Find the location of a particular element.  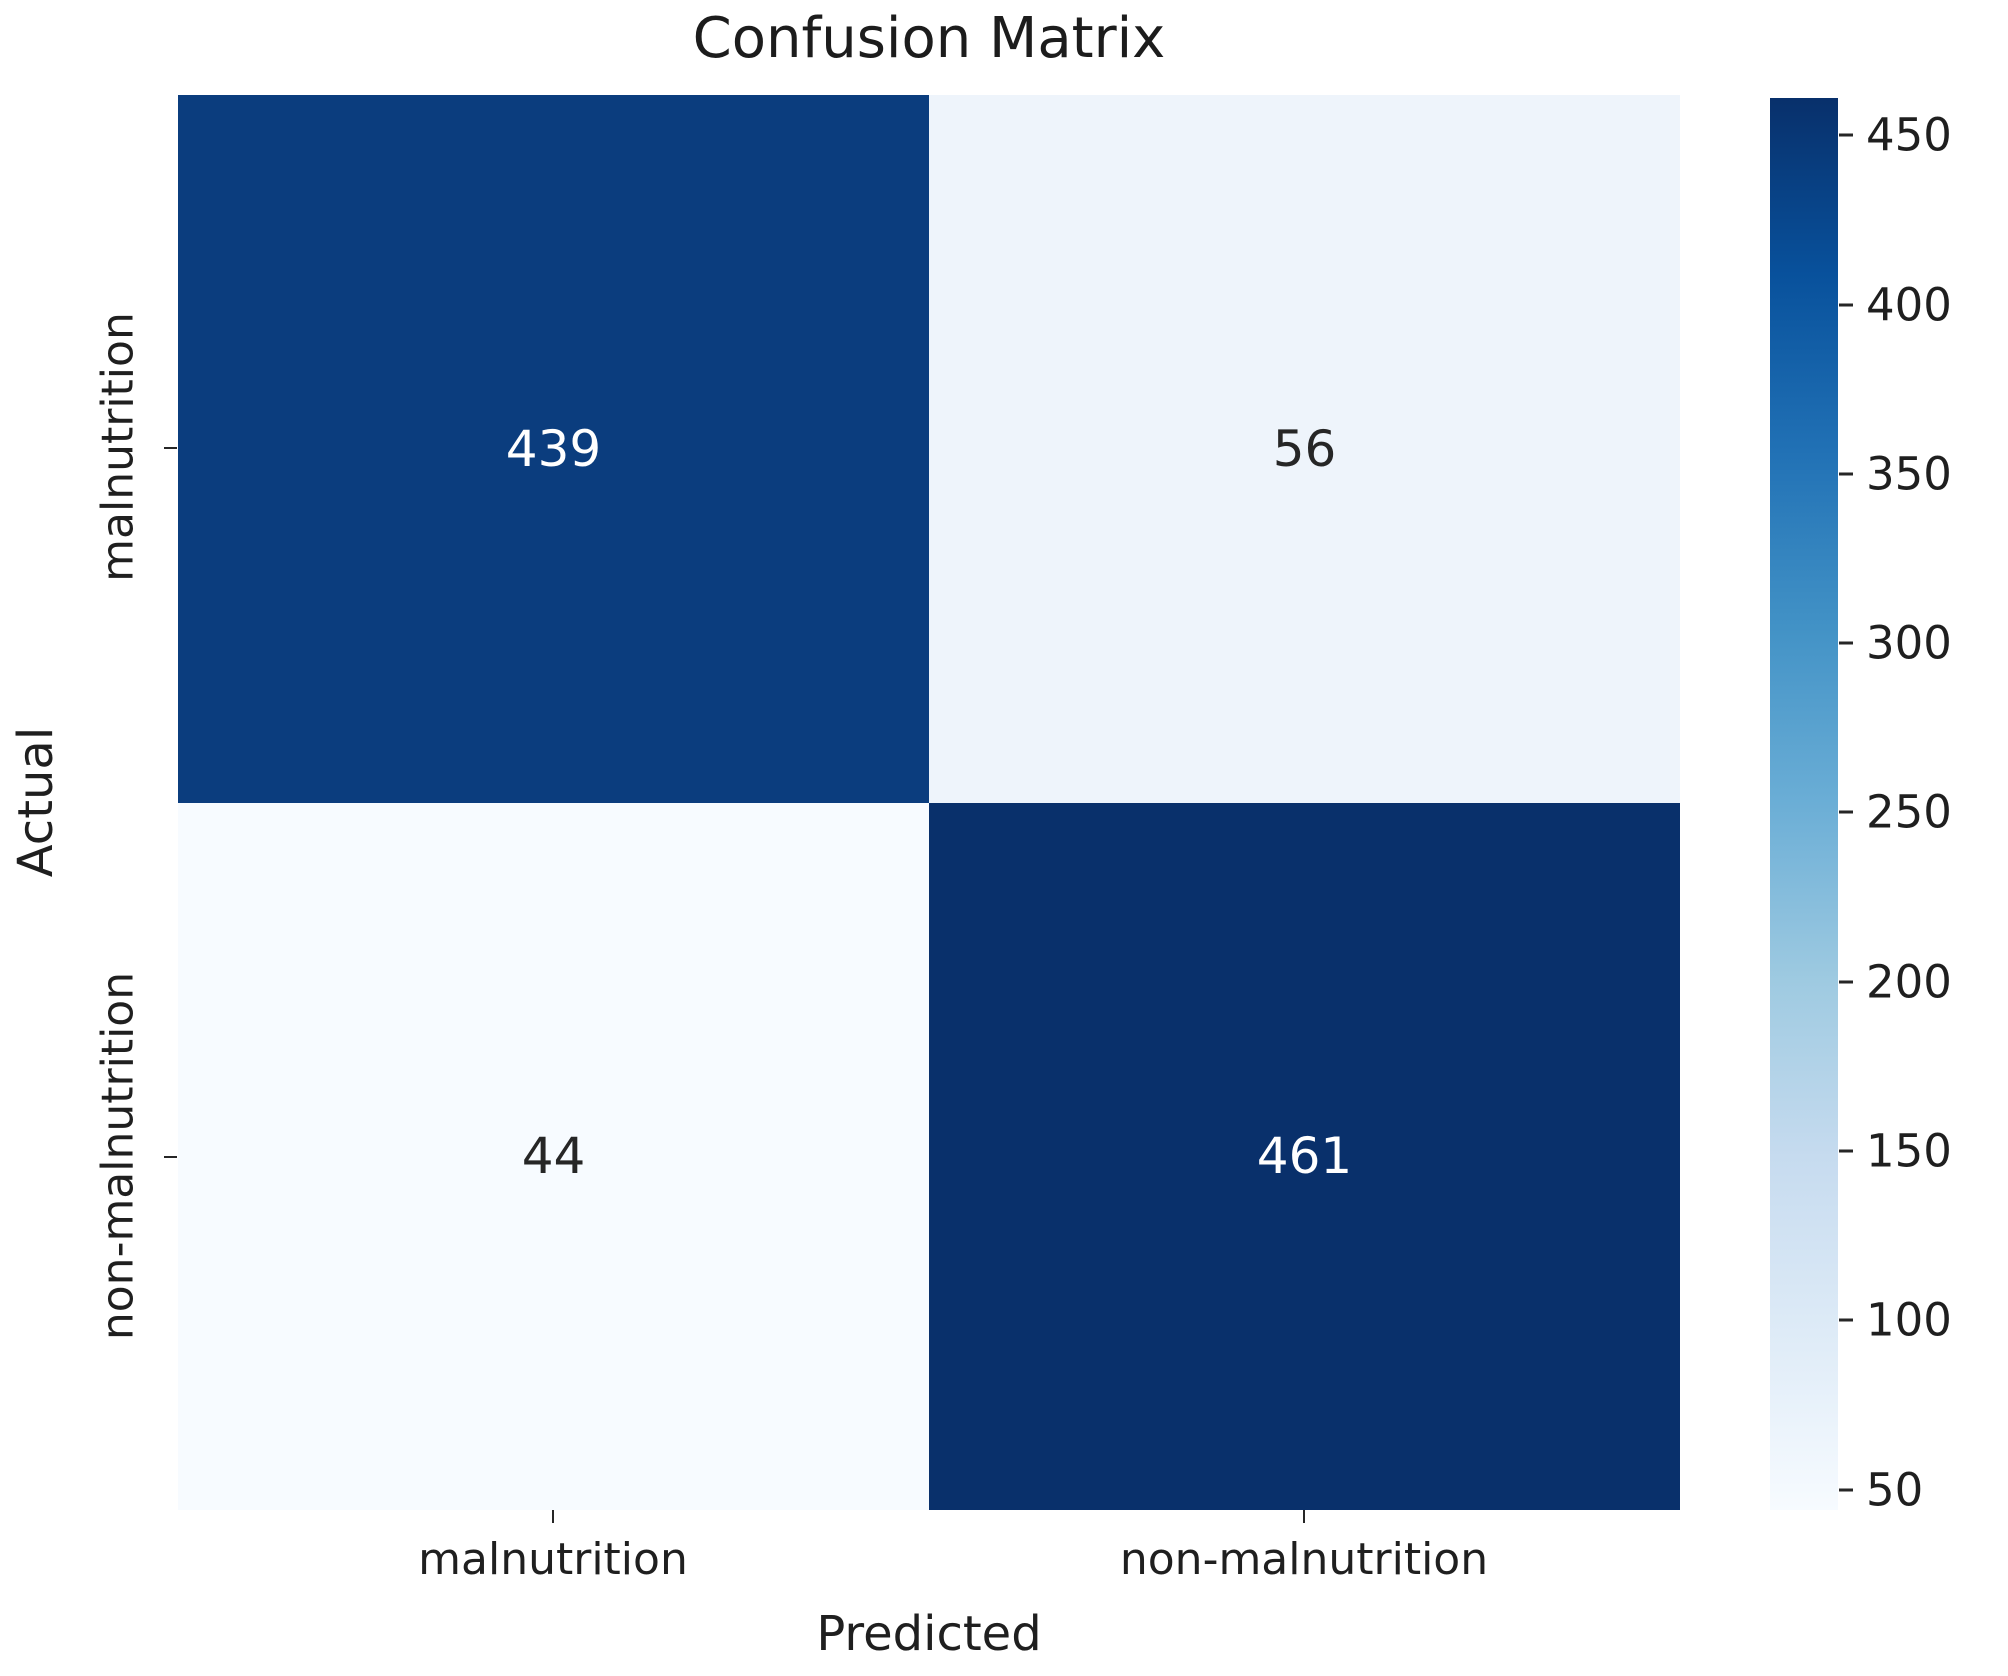

colorbar is located at coordinates (1804, 804).